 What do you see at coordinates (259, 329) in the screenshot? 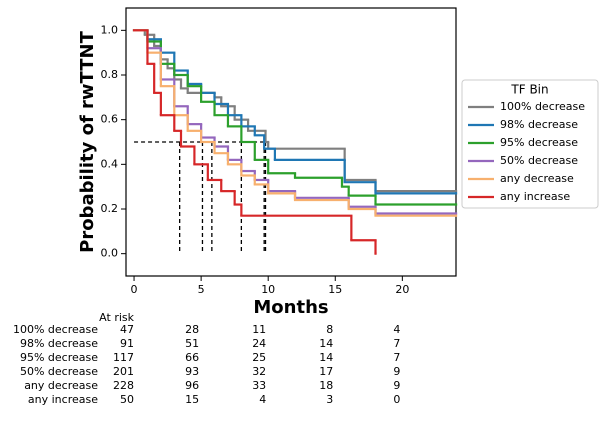
I see `risk-count: 11` at bounding box center [259, 329].